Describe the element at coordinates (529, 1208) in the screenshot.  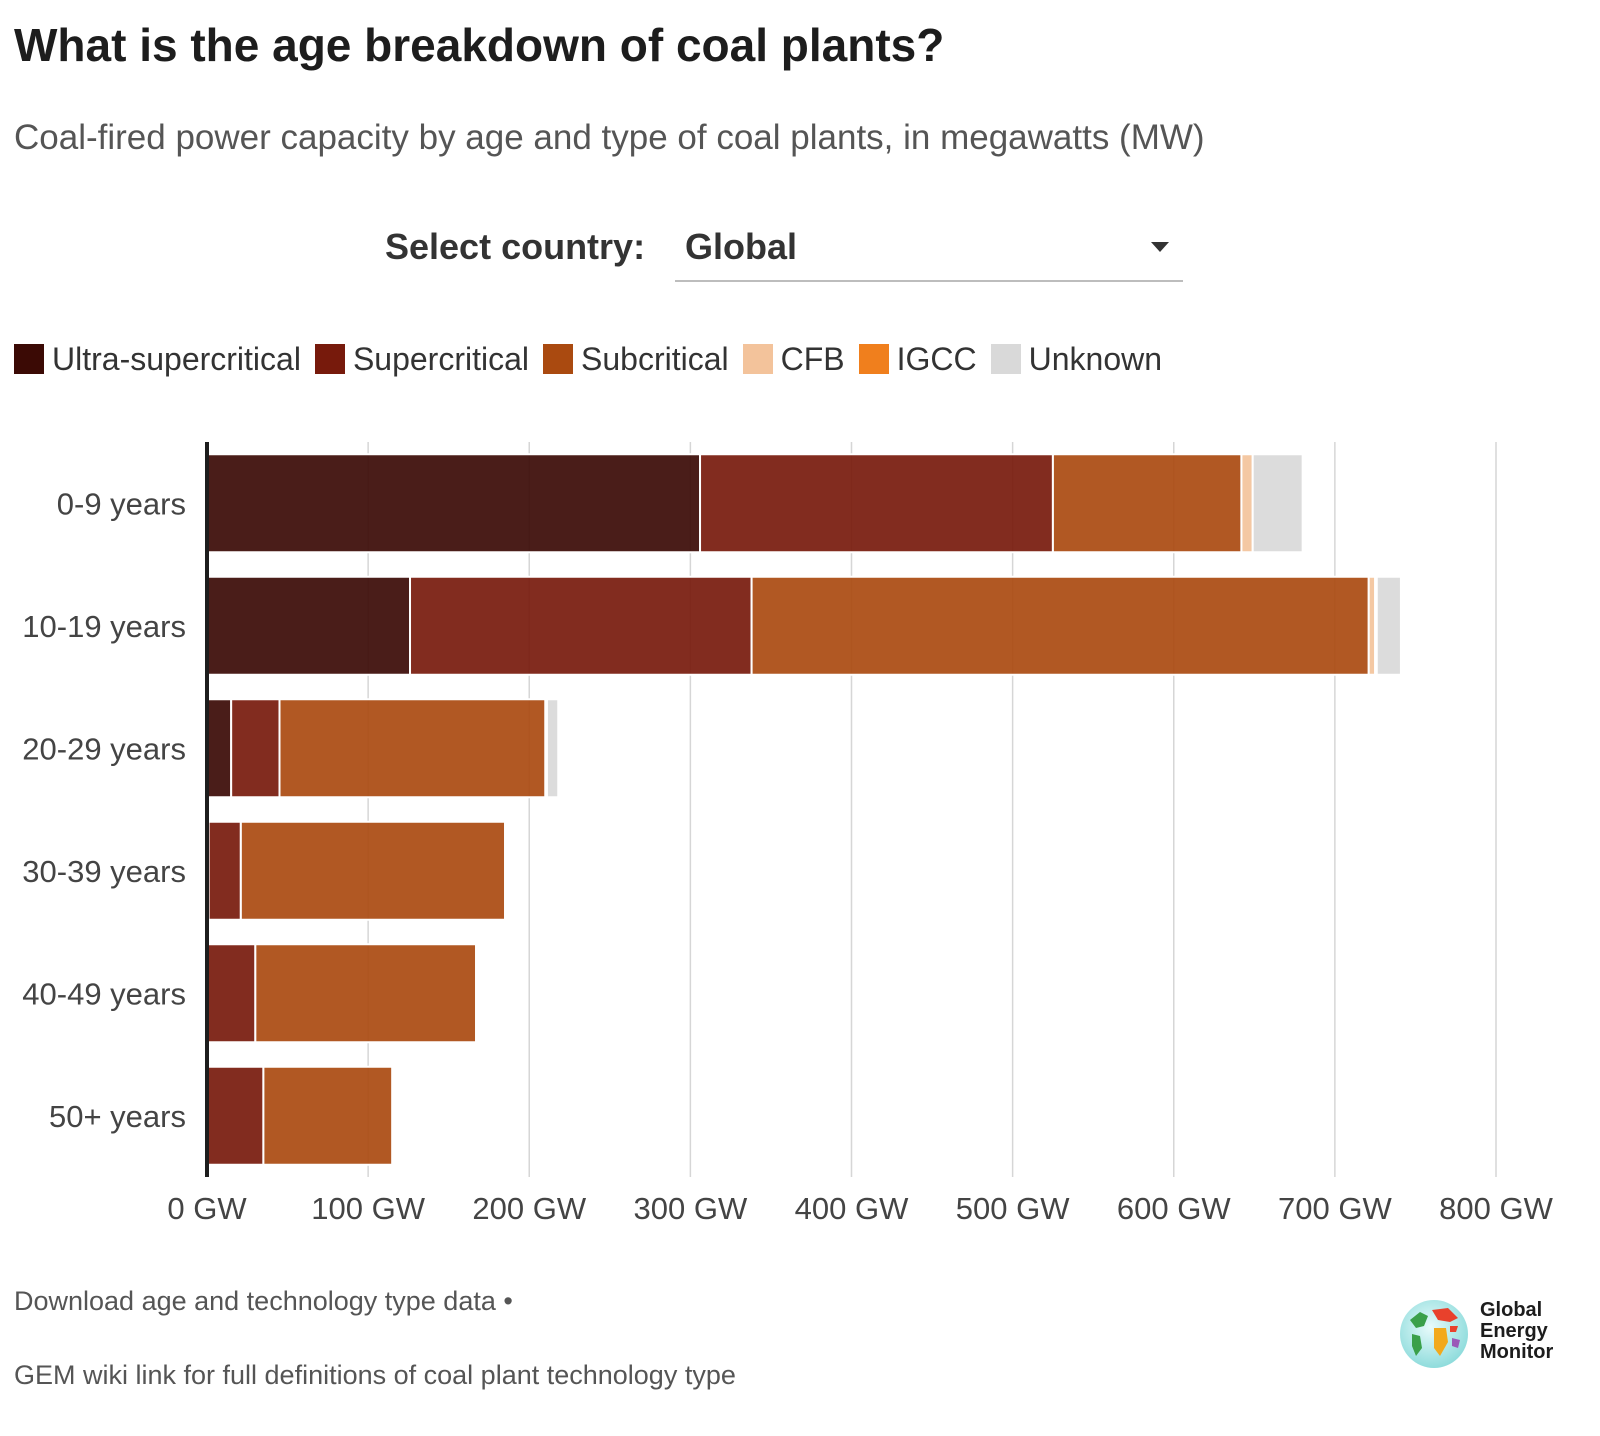
I see `x-tick-label: 200 GW` at that location.